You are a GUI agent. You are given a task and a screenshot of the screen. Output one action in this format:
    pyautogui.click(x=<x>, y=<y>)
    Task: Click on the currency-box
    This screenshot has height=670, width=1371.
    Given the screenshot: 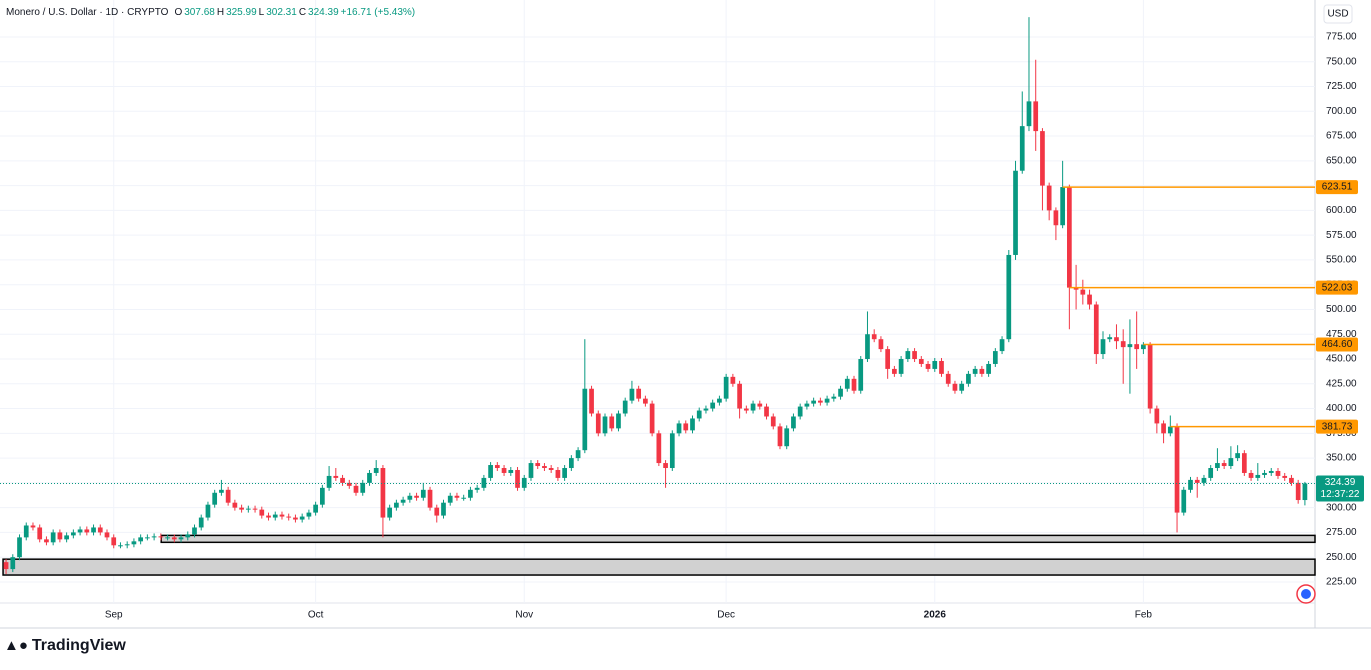 What is the action you would take?
    pyautogui.click(x=1338, y=14)
    